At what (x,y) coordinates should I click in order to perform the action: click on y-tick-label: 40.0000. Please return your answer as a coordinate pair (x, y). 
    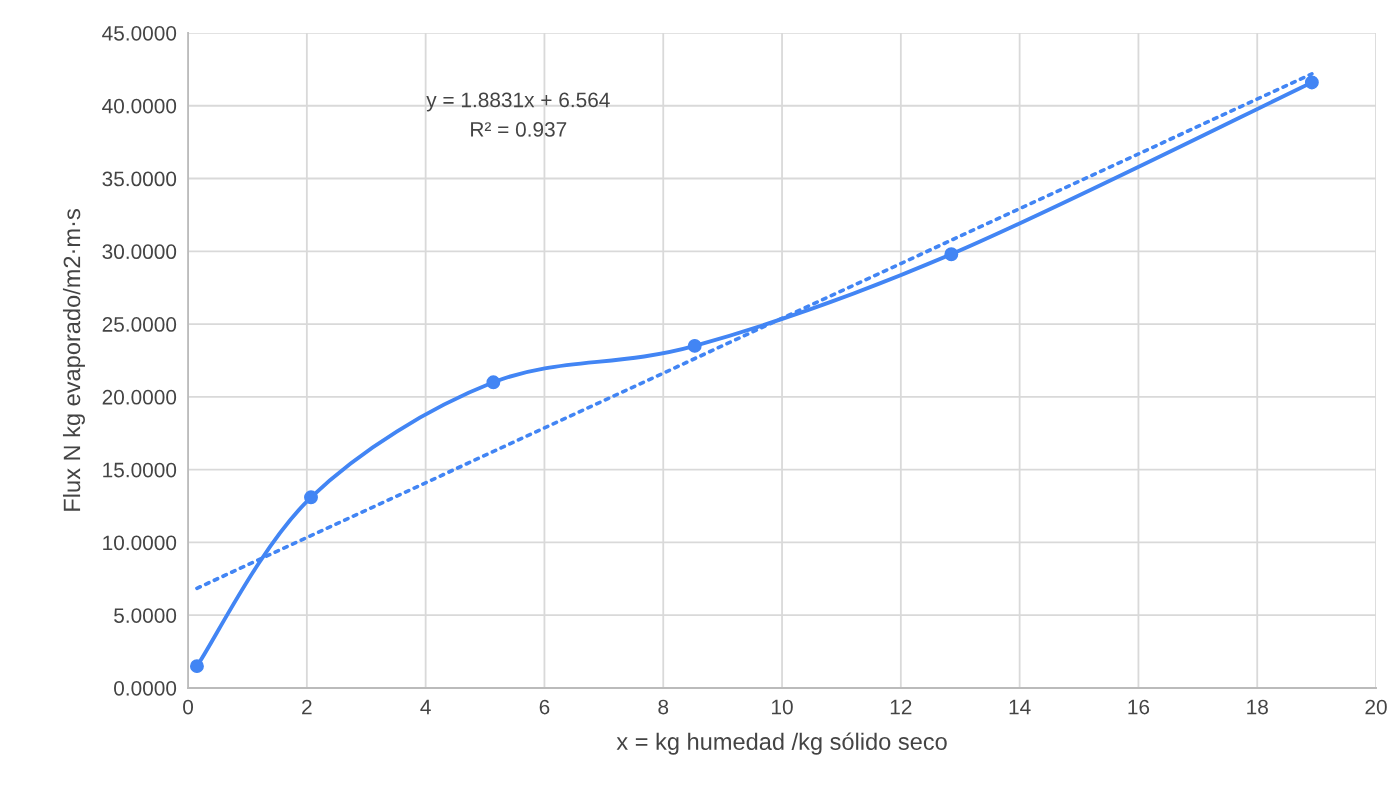
    Looking at the image, I should click on (139, 106).